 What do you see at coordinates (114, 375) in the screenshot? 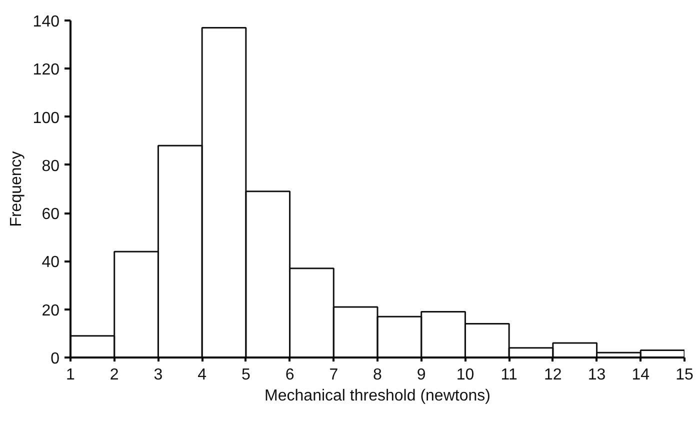
I see `x-tick-label: 2` at bounding box center [114, 375].